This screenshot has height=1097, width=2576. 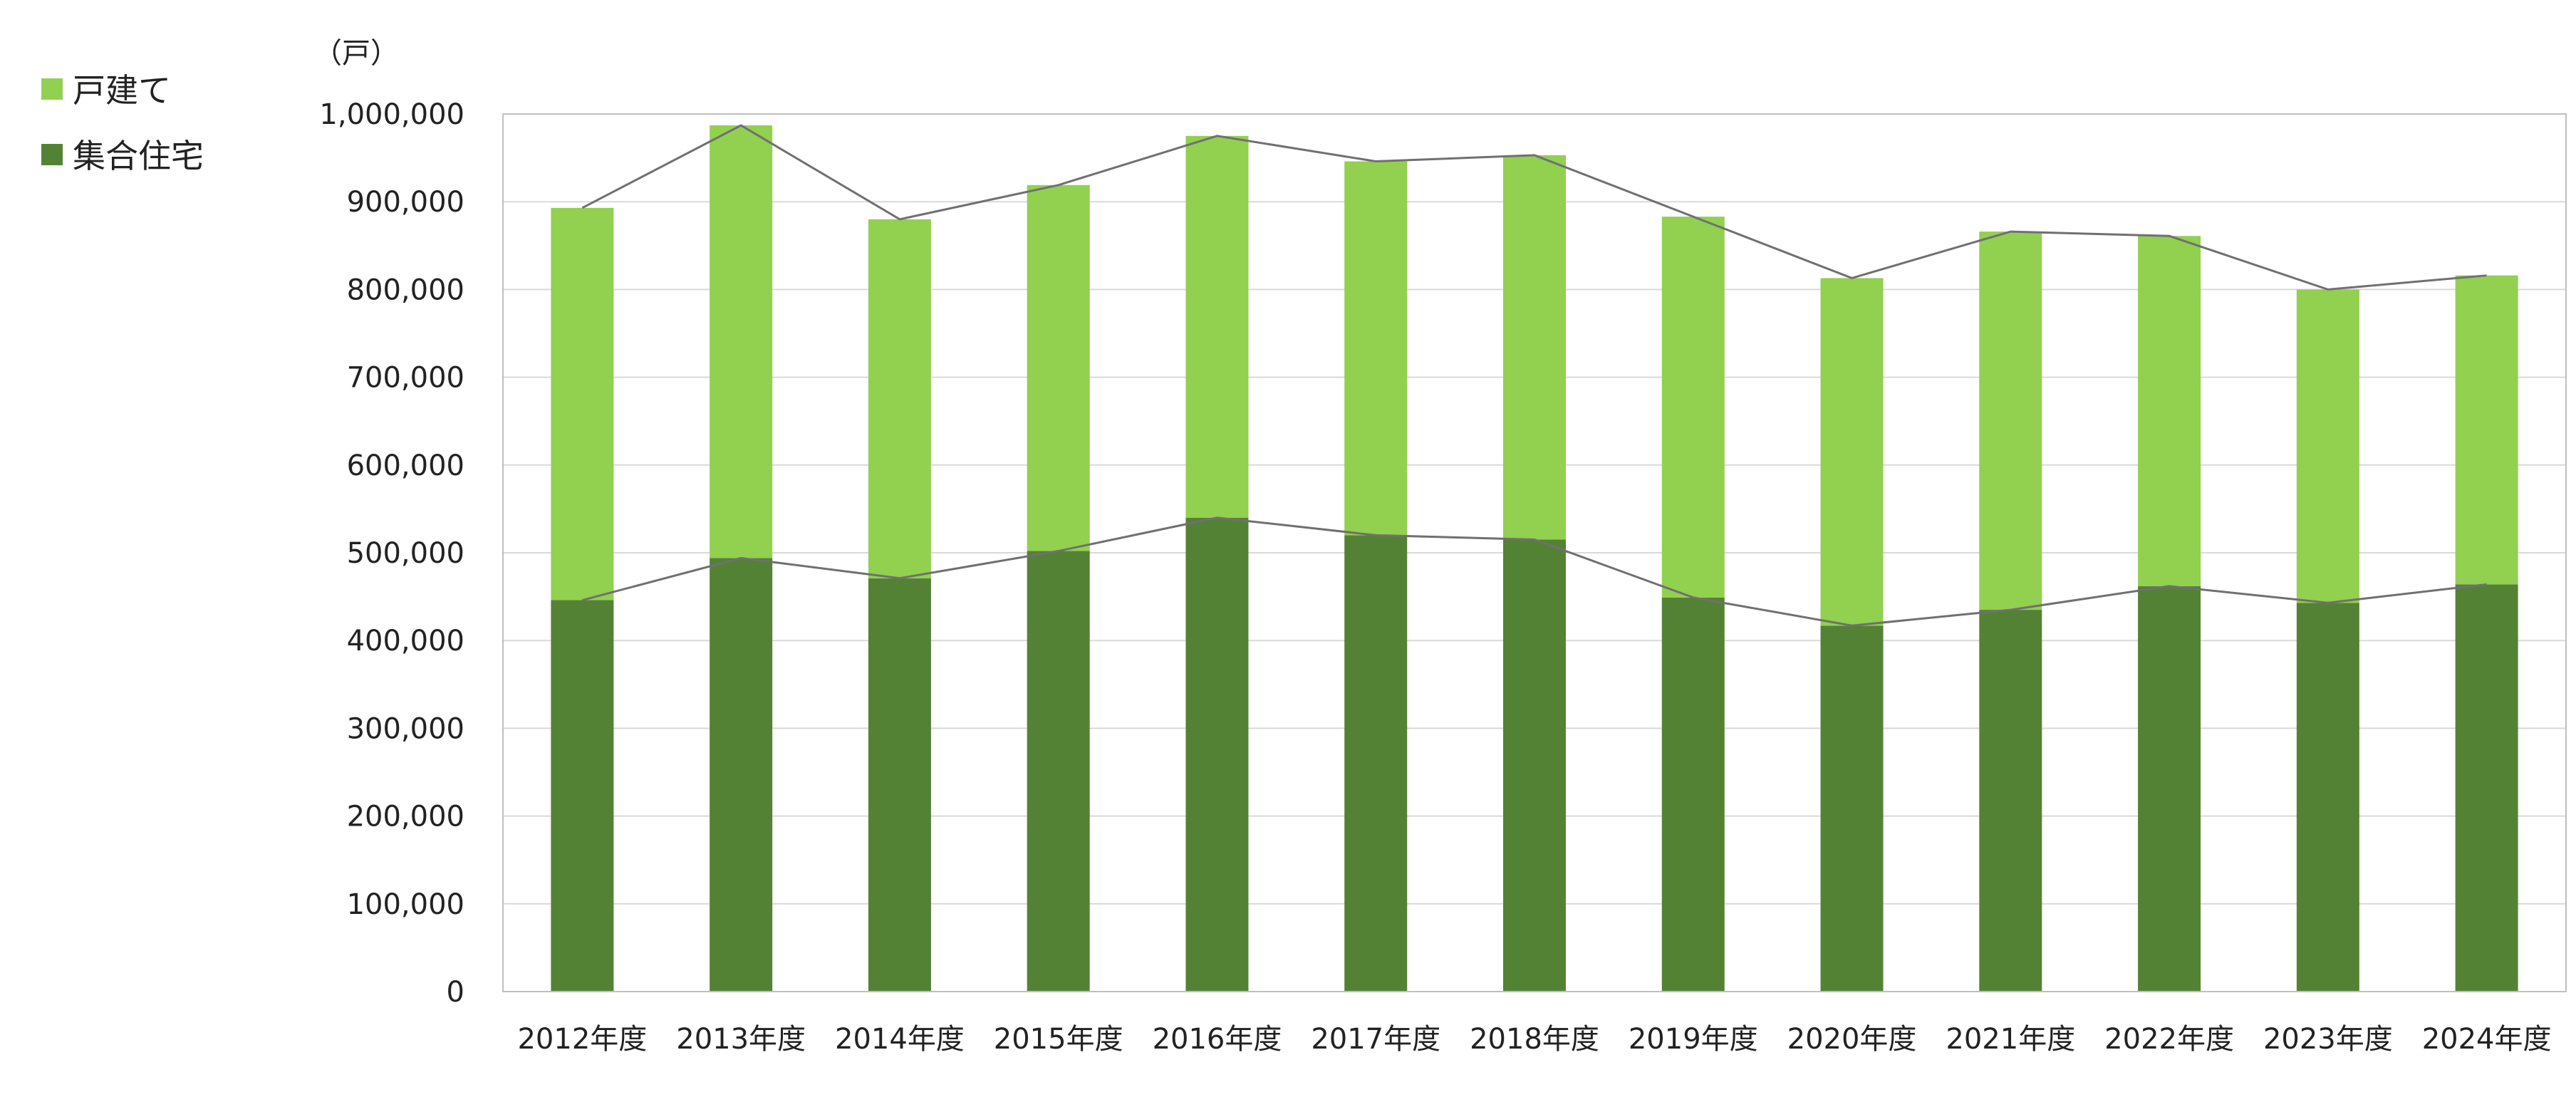 I want to click on x-tick-label: 2012年度, so click(x=582, y=1040).